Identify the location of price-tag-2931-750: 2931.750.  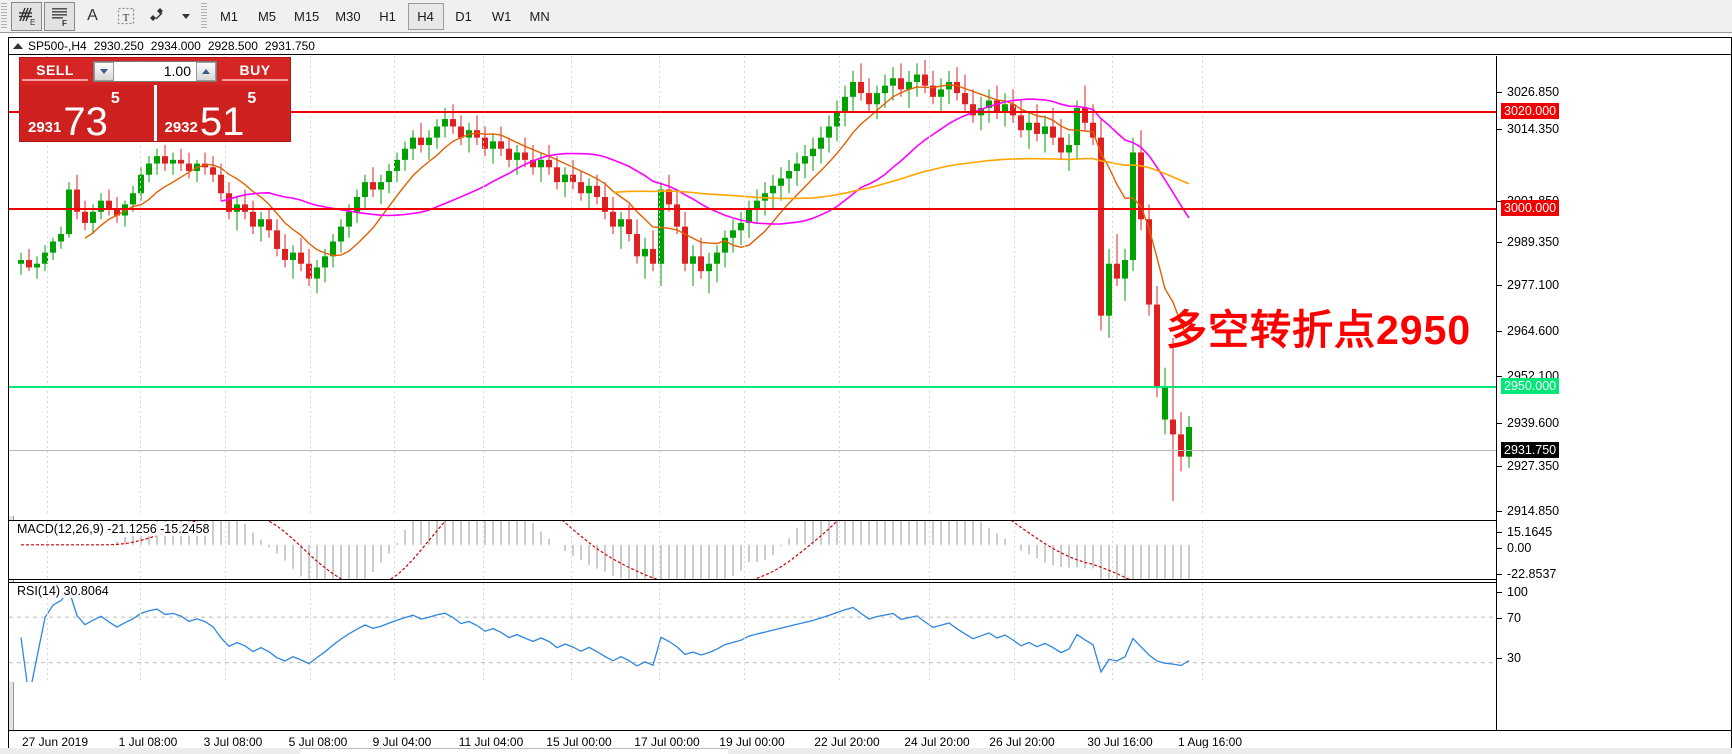
(1530, 450).